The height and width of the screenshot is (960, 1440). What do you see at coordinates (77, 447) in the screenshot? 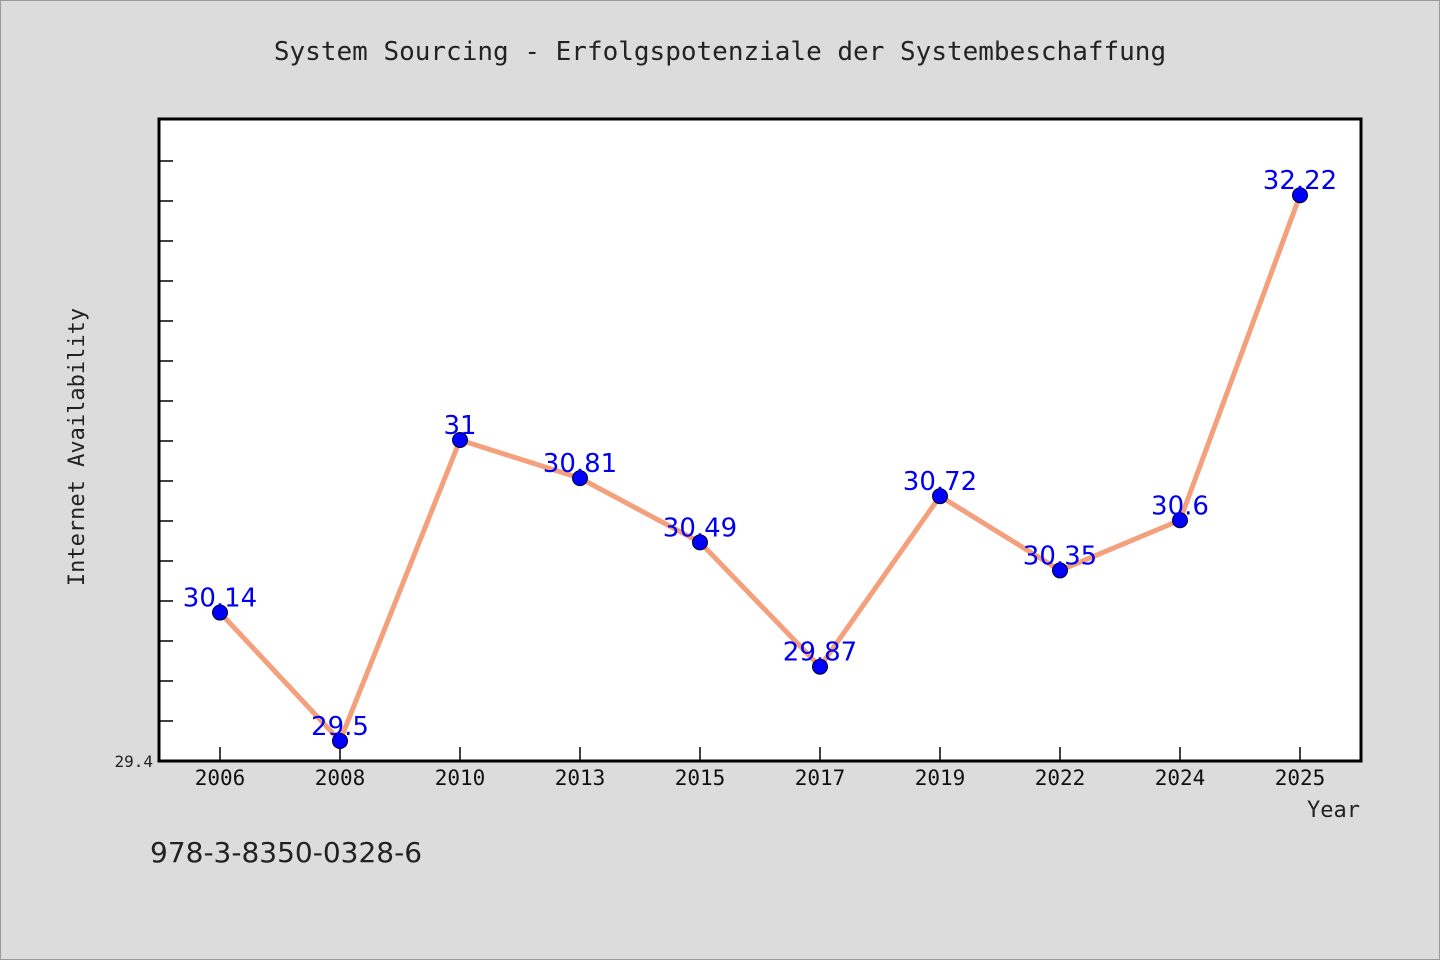
I see `y-axis-label: Internet Availability` at bounding box center [77, 447].